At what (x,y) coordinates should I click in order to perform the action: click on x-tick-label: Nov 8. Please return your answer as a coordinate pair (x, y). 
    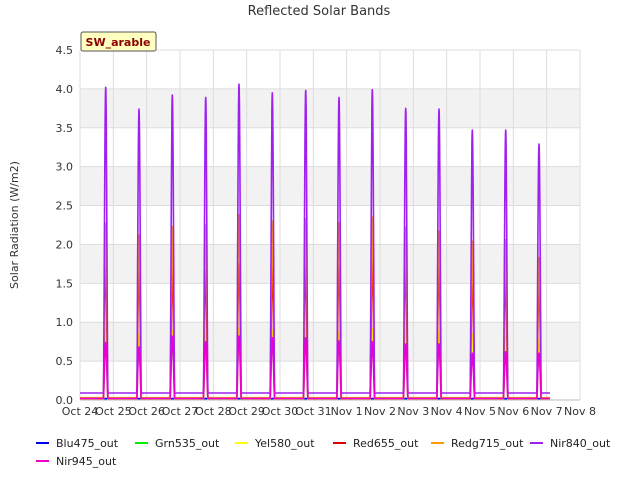
    Looking at the image, I should click on (580, 411).